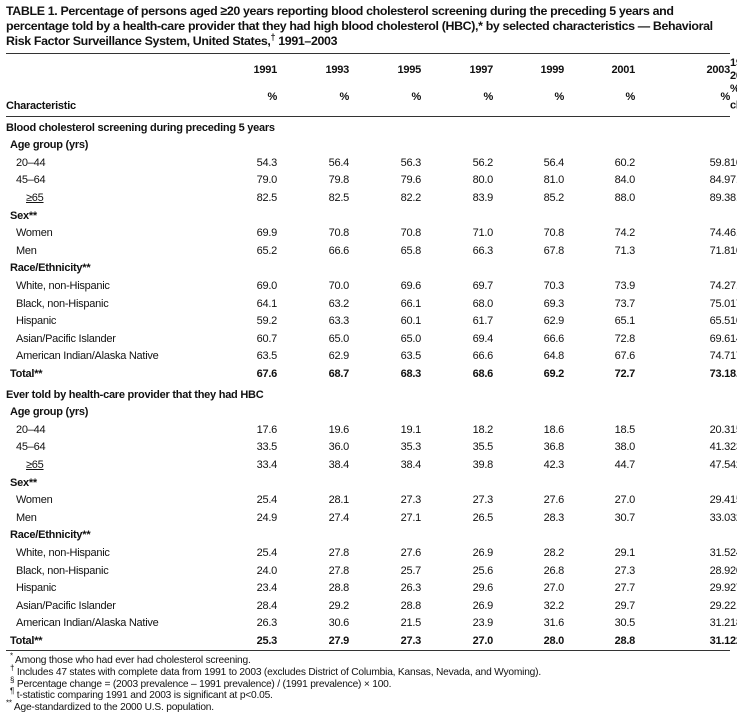 This screenshot has width=737, height=713. What do you see at coordinates (720, 198) in the screenshot?
I see `value-cell: 89.3` at bounding box center [720, 198].